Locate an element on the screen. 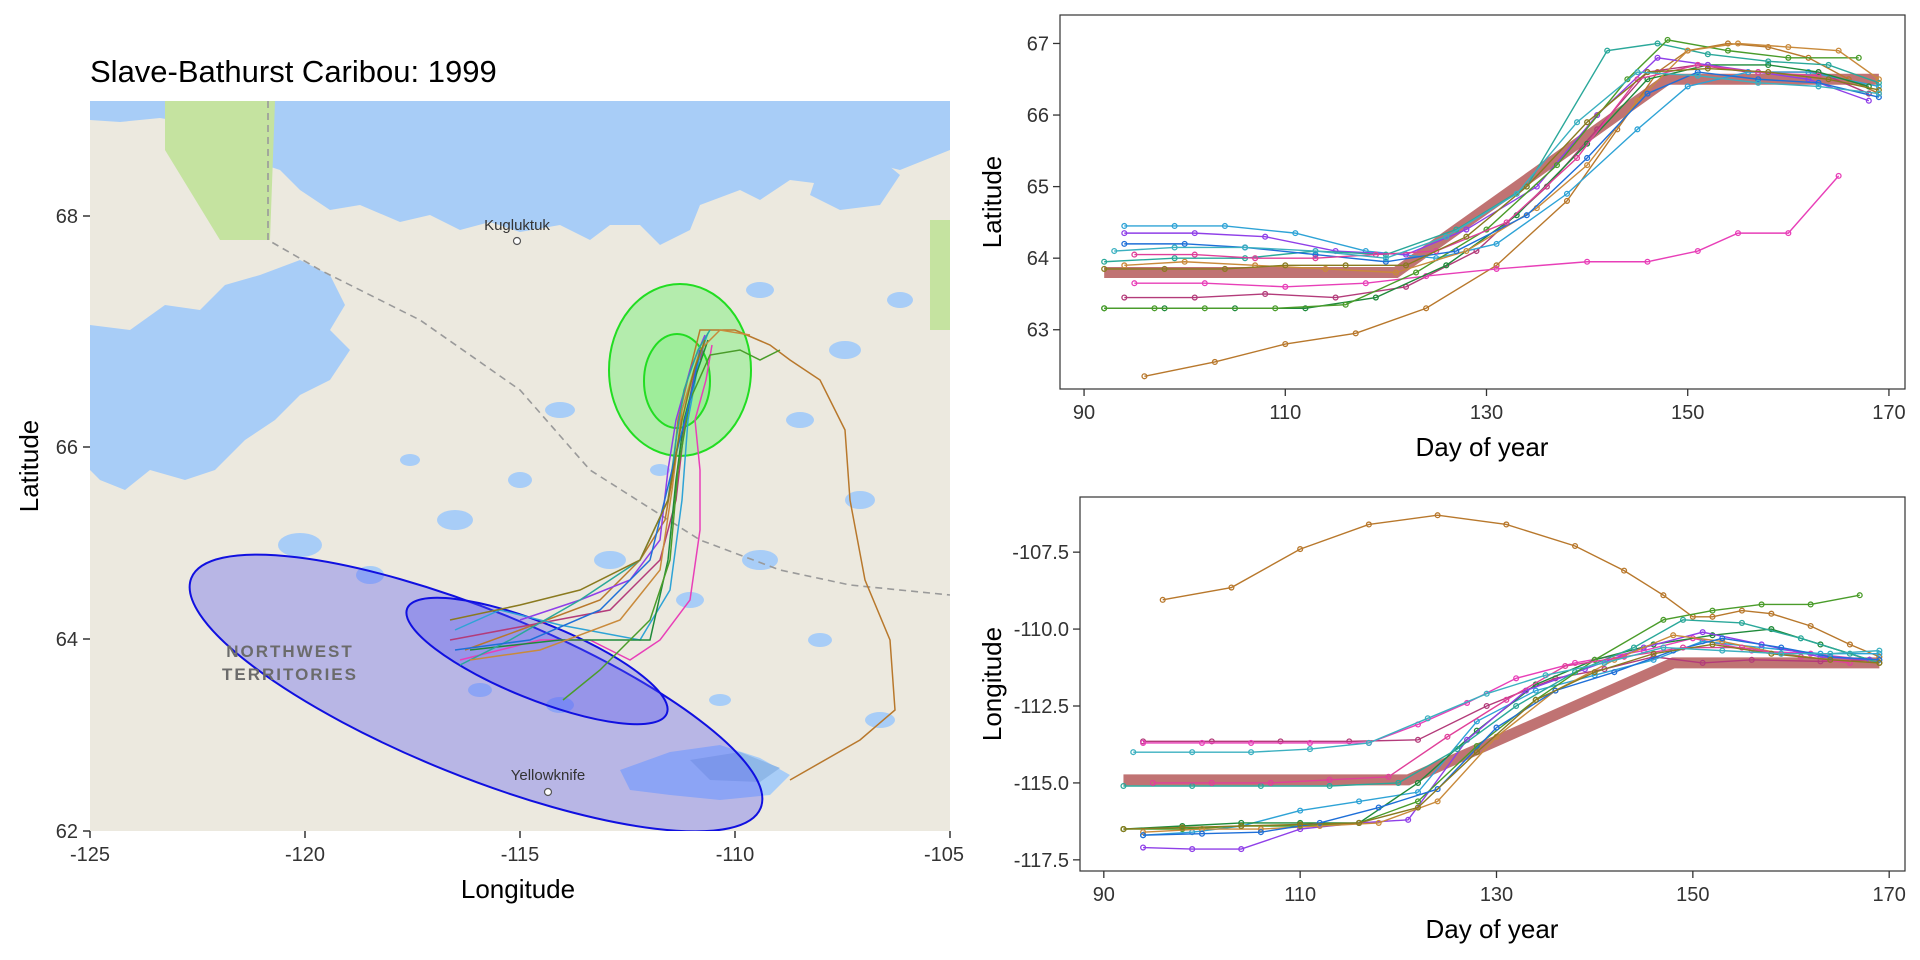 This screenshot has height=960, width=1920. region-label-line1: NORTHWEST is located at coordinates (290, 651).